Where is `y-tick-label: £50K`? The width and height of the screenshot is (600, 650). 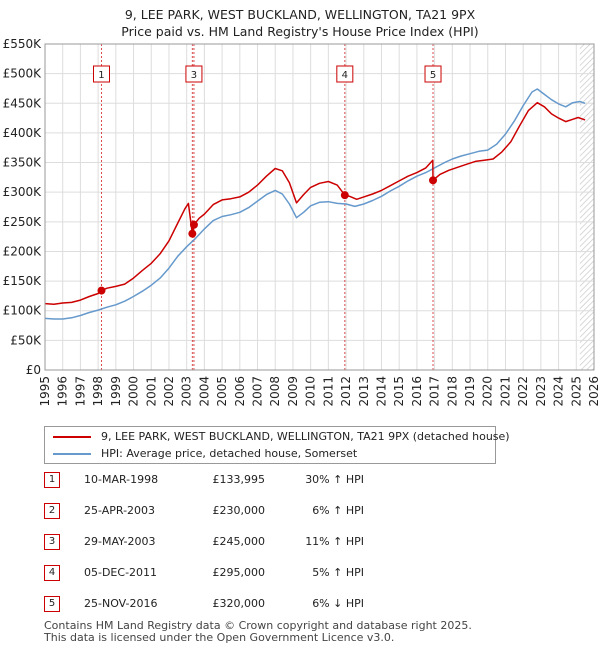 y-tick-label: £50K is located at coordinates (26, 340).